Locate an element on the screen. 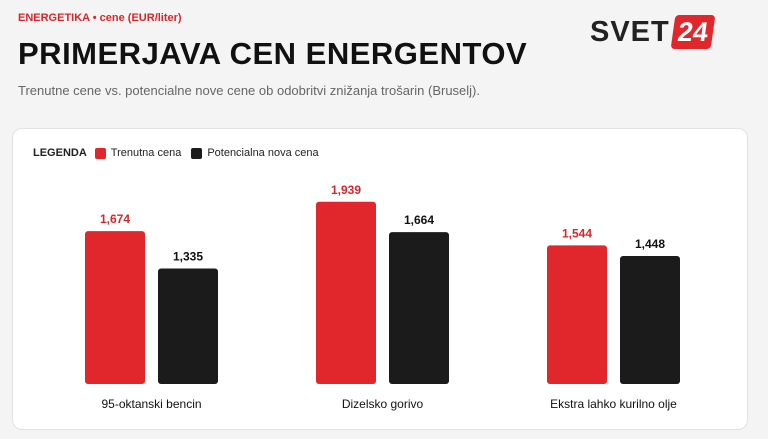 This screenshot has width=768, height=439. data-label-new-1: 1,664 is located at coordinates (419, 220).